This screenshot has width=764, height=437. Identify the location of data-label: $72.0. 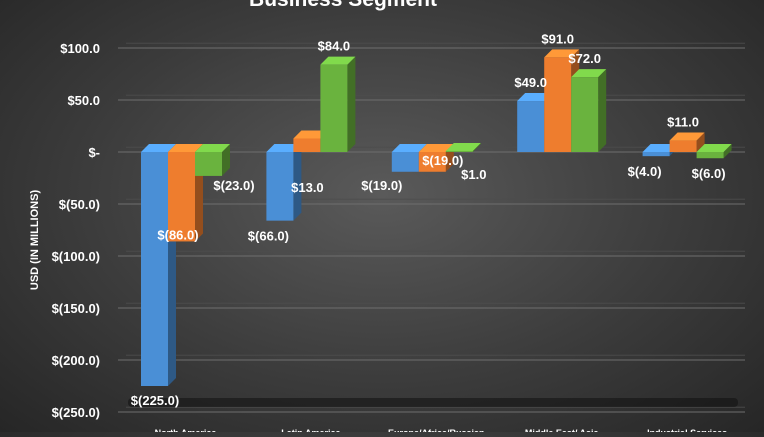
(584, 58).